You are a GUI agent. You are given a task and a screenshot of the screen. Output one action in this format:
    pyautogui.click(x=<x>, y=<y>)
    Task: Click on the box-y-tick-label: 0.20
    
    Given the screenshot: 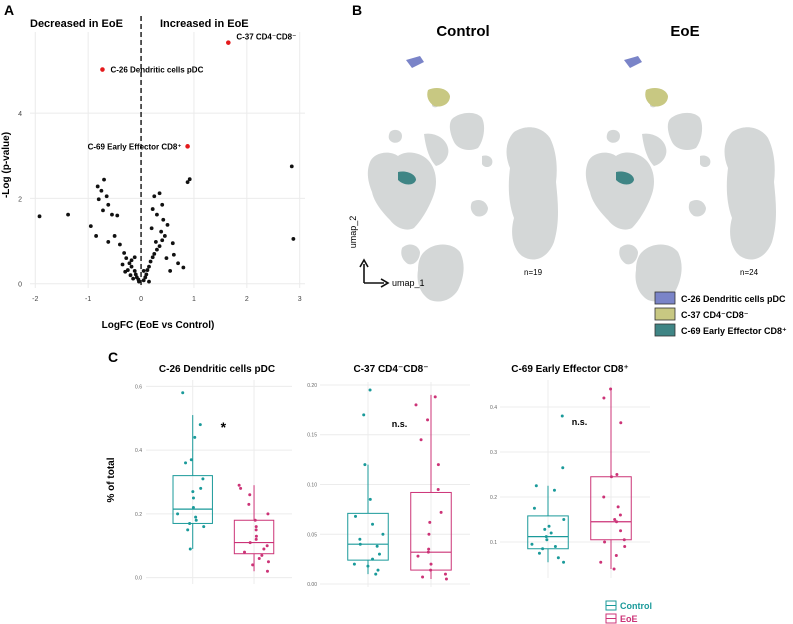 What is the action you would take?
    pyautogui.click(x=312, y=386)
    